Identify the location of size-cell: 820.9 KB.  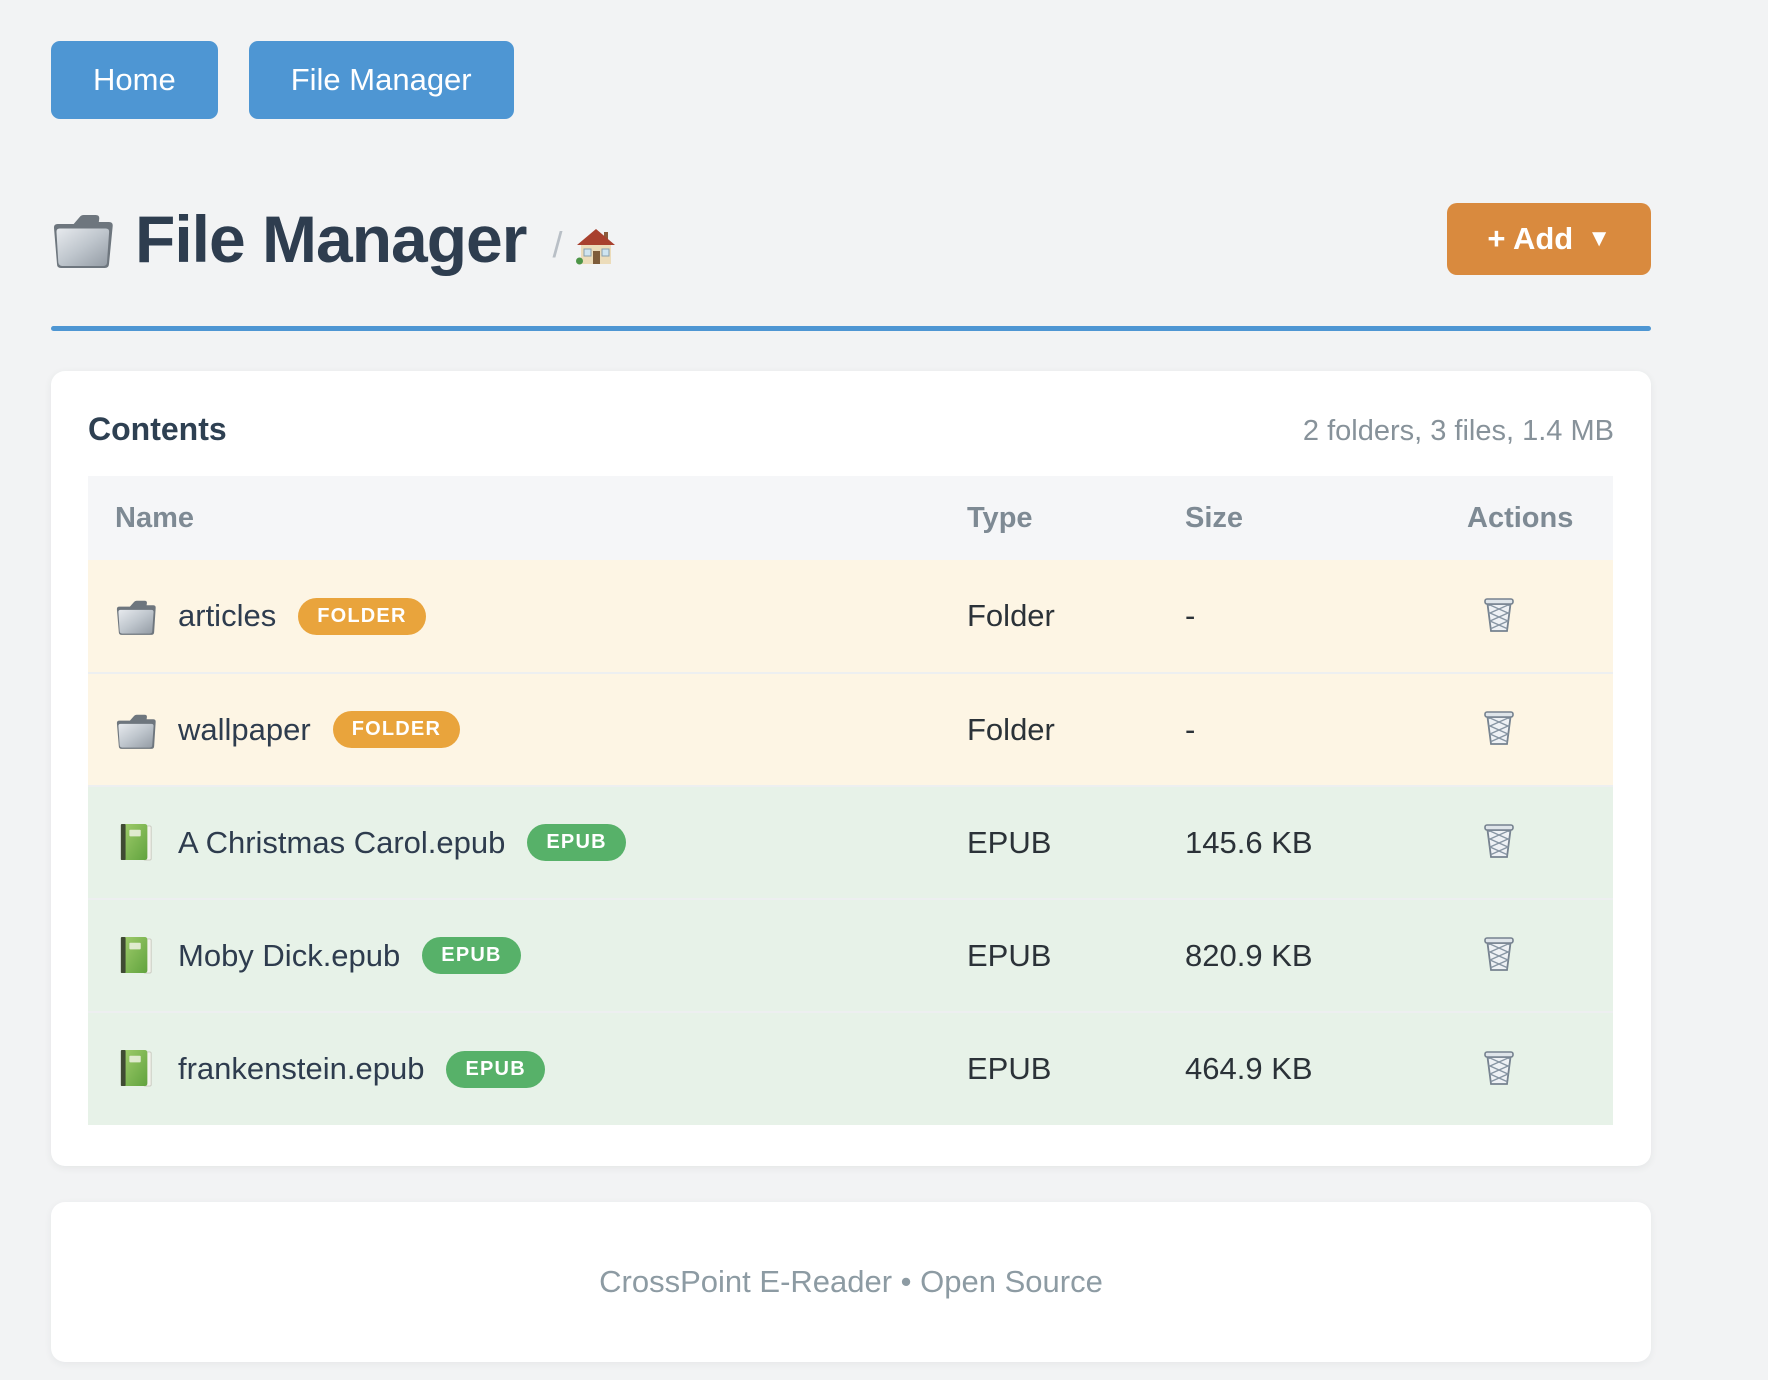
(1249, 955).